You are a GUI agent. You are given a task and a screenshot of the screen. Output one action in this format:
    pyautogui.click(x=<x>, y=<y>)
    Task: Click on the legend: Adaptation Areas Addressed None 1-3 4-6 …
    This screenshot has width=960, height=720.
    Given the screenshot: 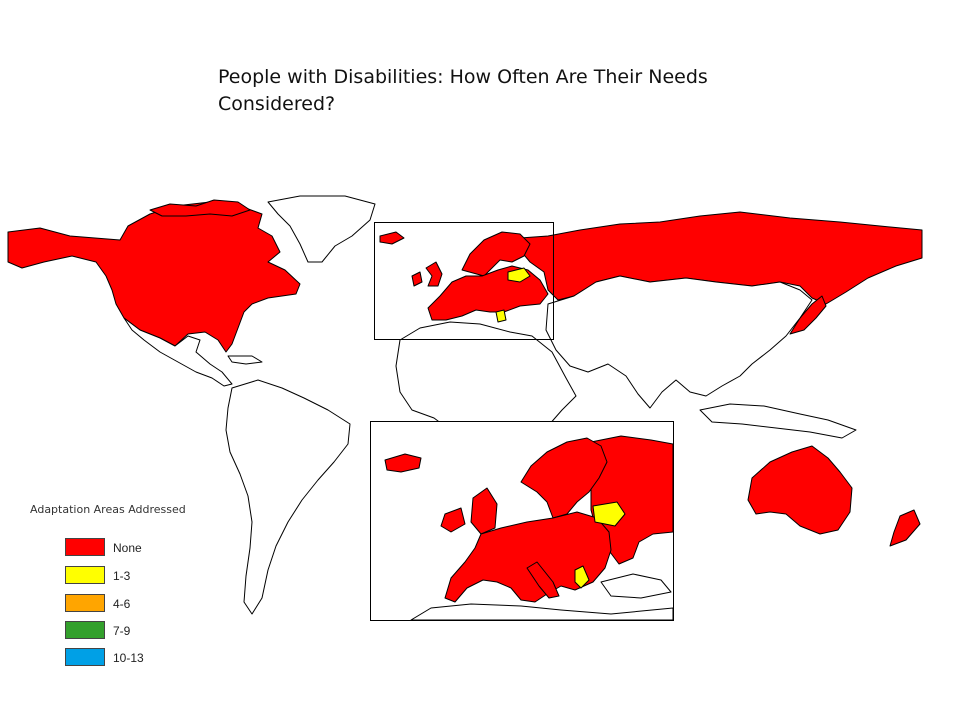 What is the action you would take?
    pyautogui.click(x=130, y=585)
    